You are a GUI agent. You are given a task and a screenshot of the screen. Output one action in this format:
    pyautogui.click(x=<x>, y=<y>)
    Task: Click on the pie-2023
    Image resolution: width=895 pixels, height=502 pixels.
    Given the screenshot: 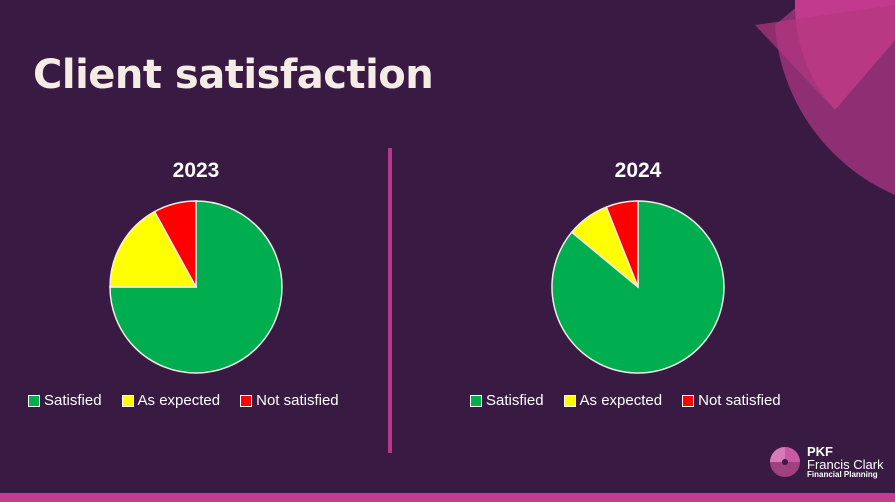 What is the action you would take?
    pyautogui.click(x=196, y=287)
    